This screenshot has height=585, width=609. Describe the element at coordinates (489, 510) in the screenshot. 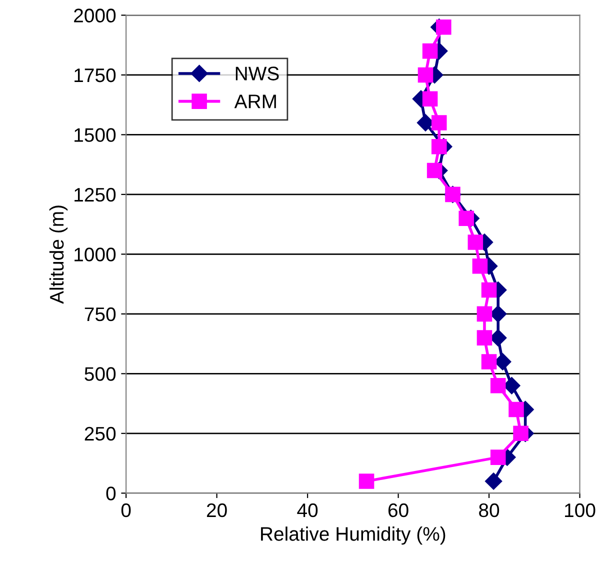

I see `x-tick-label: 80` at that location.